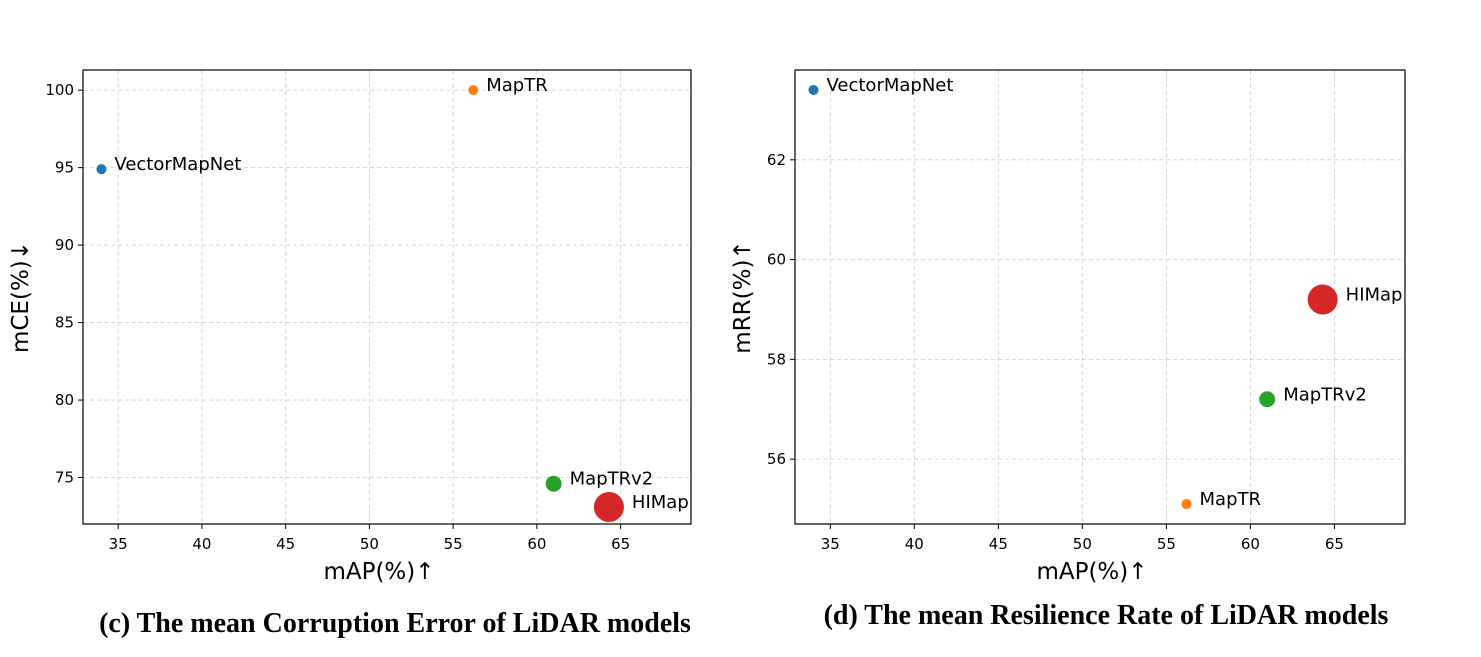  I want to click on chart0-ytick-label-3: 90, so click(64, 245).